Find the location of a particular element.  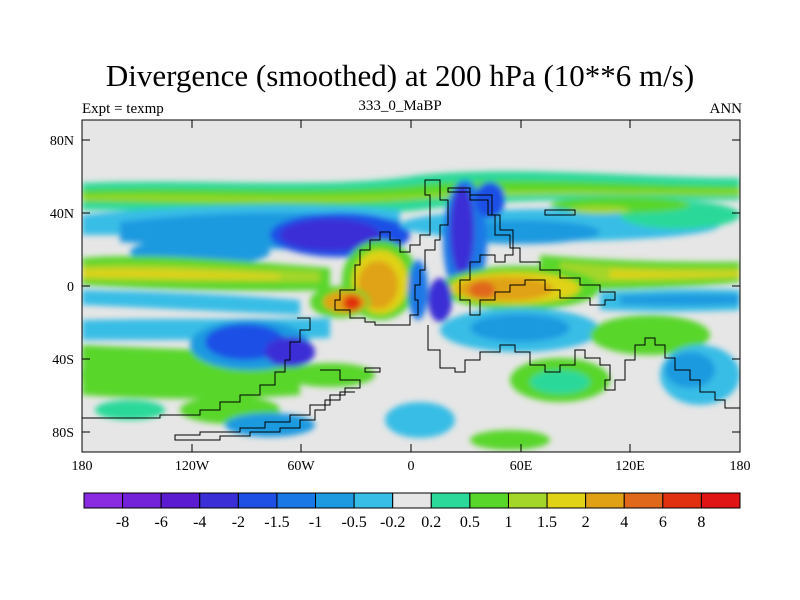

period-label: ANN is located at coordinates (726, 109).